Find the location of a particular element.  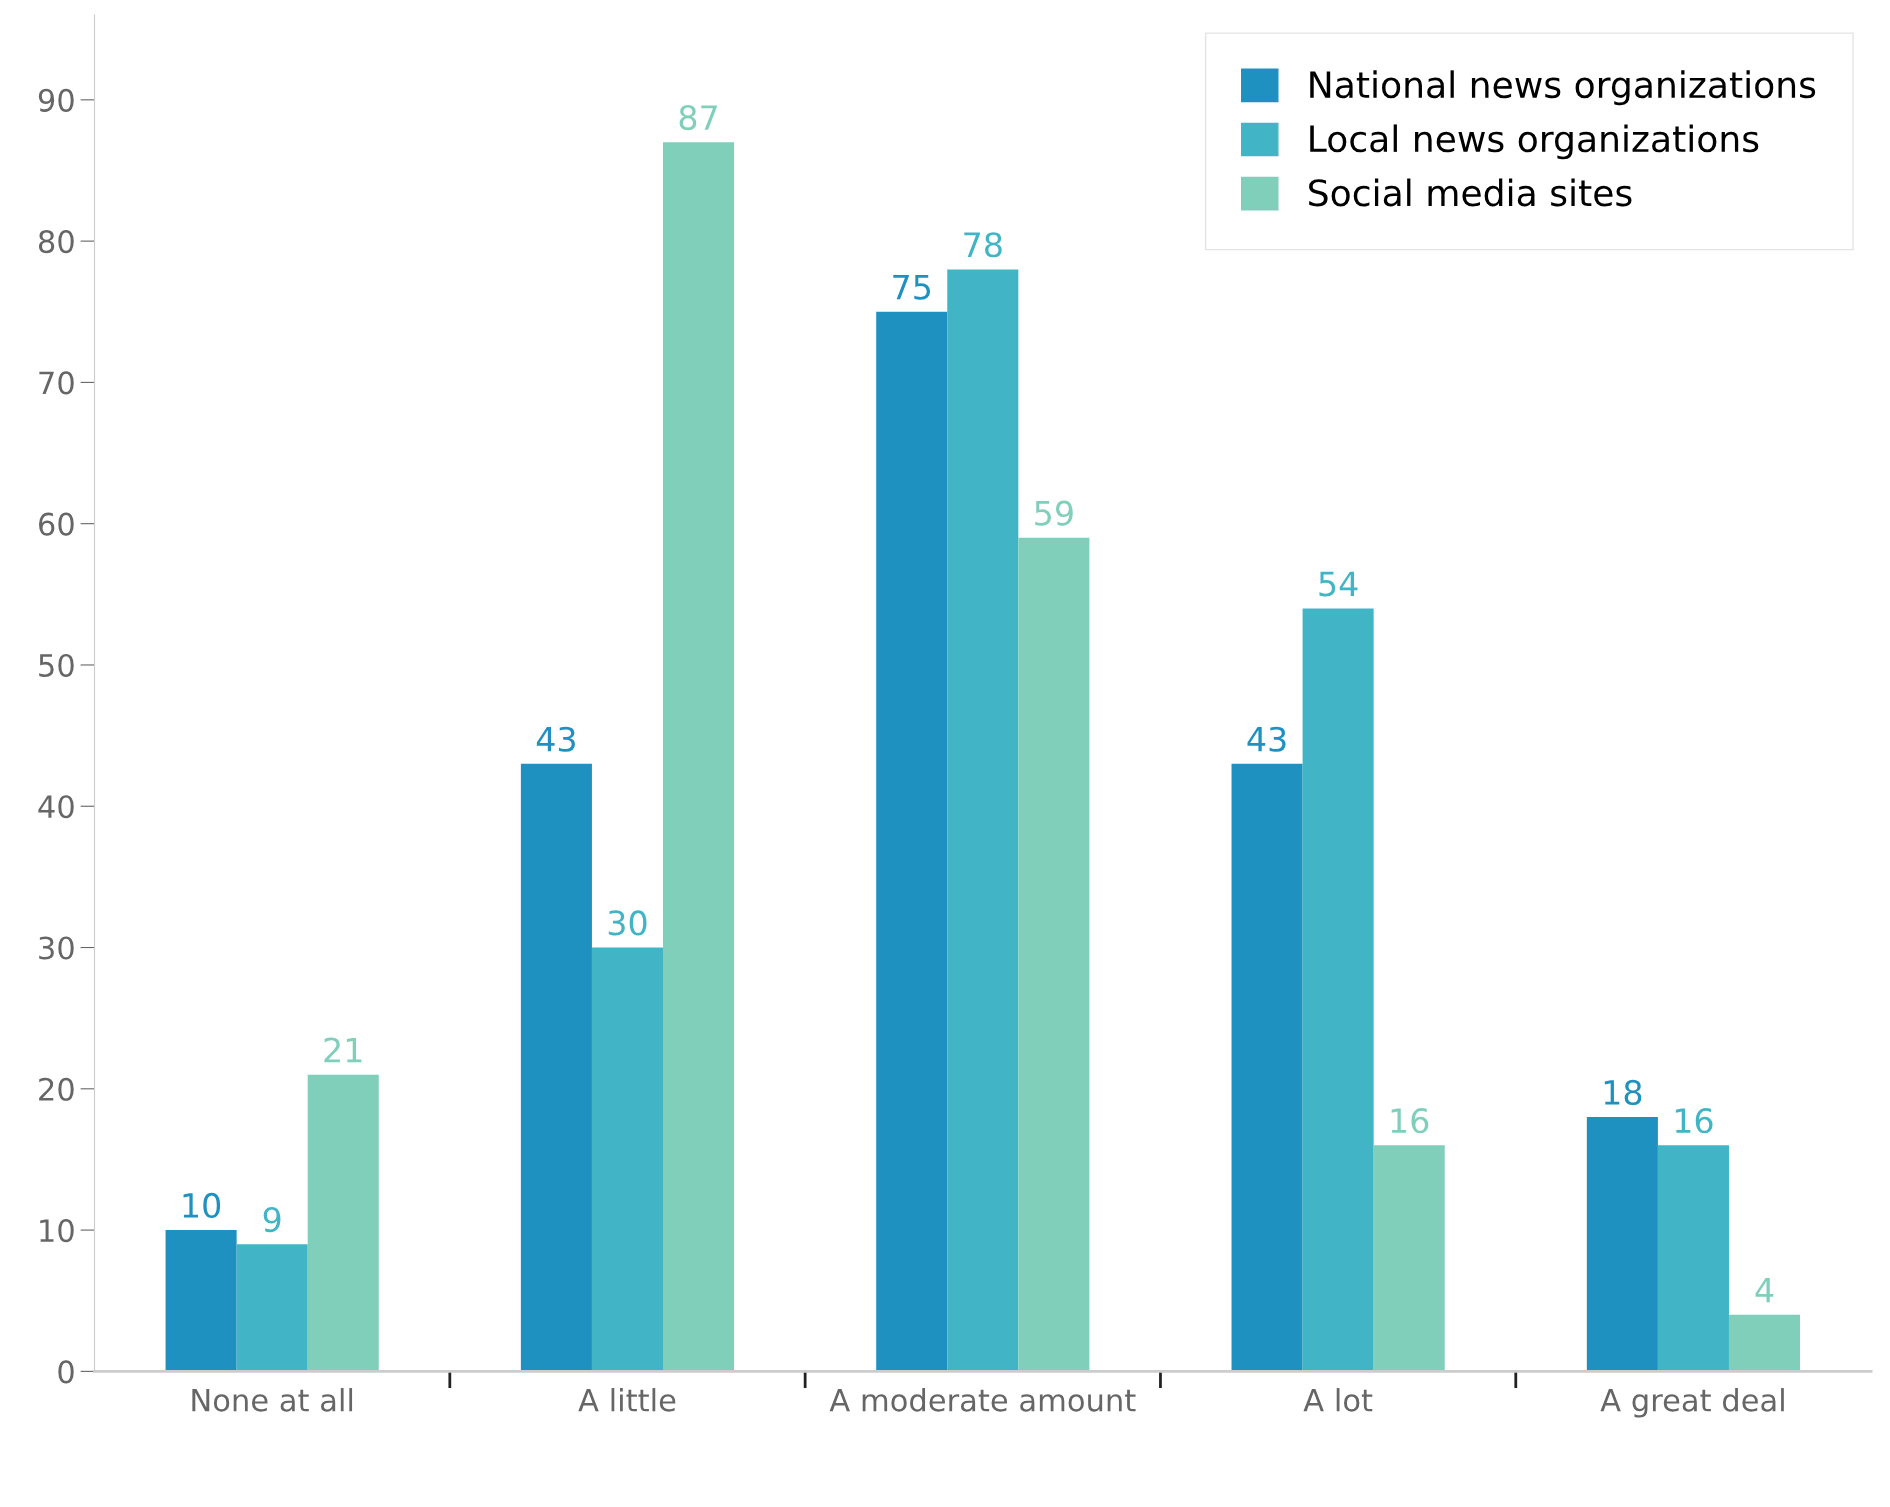

data-label: 10 is located at coordinates (202, 1205).